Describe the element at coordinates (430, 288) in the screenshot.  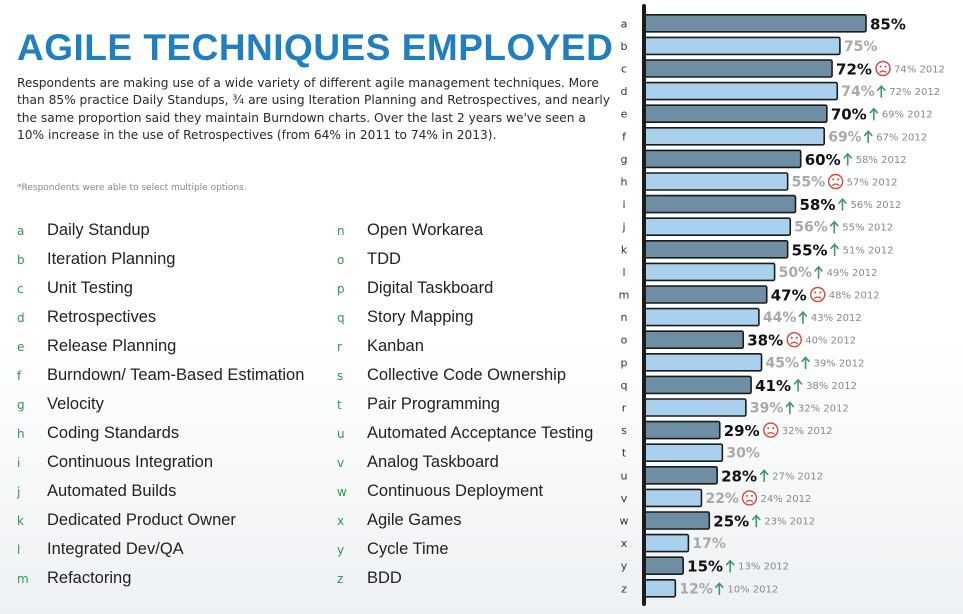
I see `legend-label: Digital Taskboard` at that location.